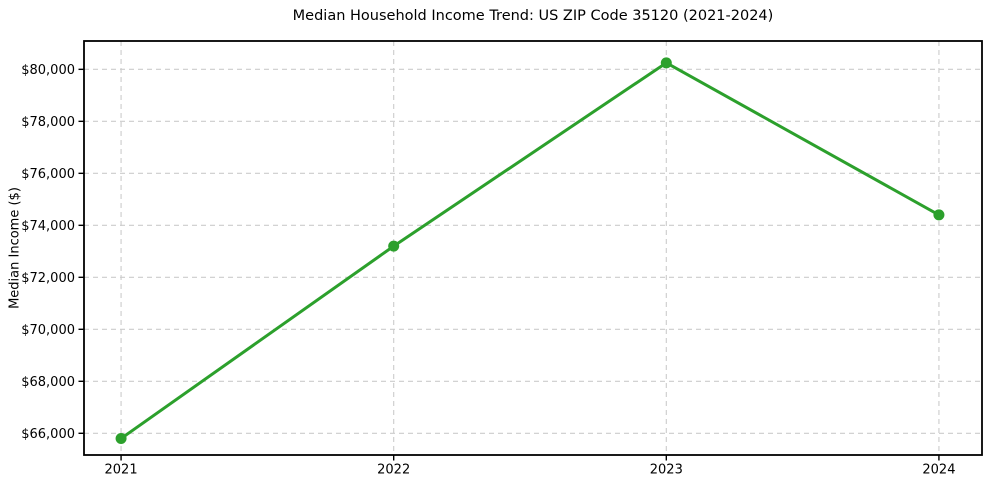 This screenshot has height=490, width=989. Describe the element at coordinates (121, 438) in the screenshot. I see `data-point-2021` at that location.